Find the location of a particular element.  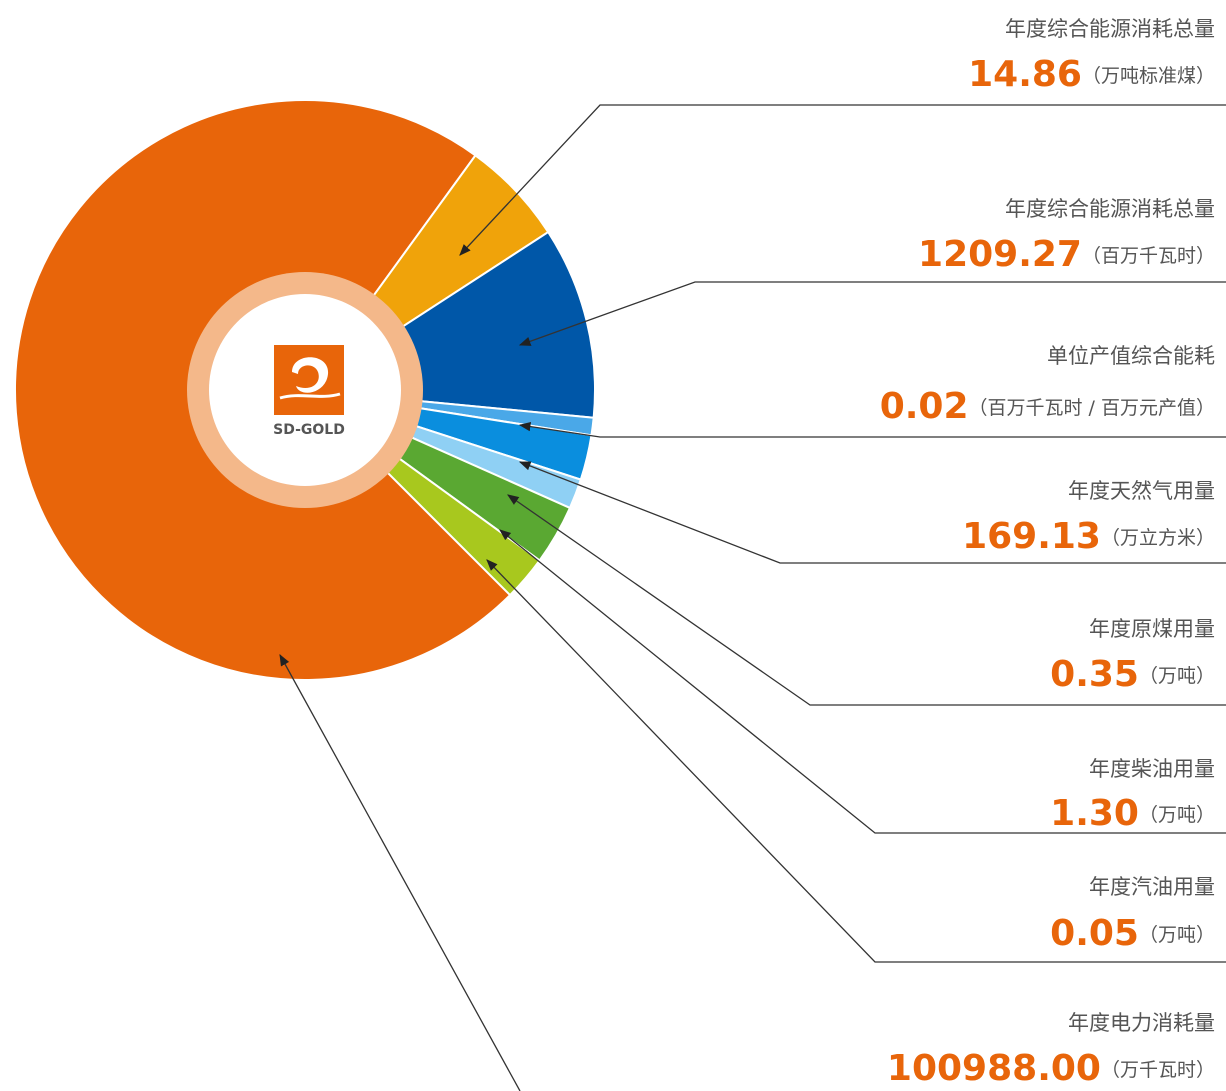

item-value: 1.30 is located at coordinates (1094, 813).